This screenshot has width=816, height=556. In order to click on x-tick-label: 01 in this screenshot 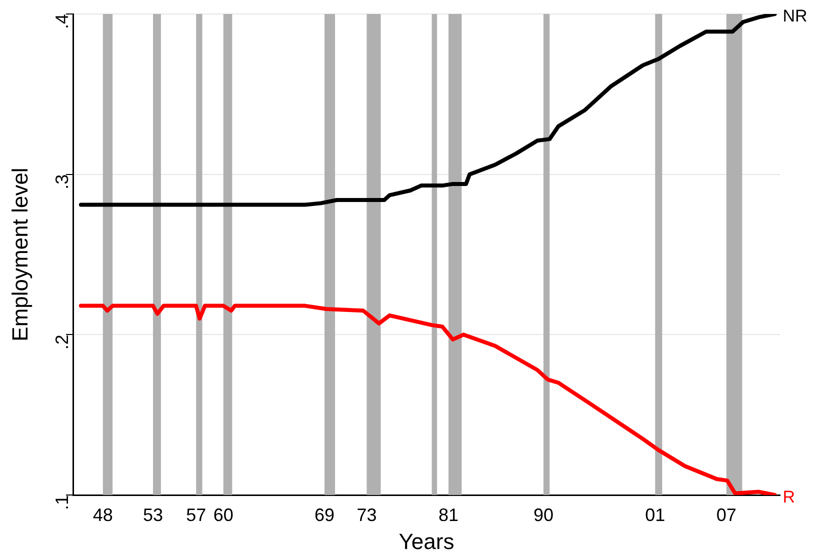, I will do `click(655, 514)`.